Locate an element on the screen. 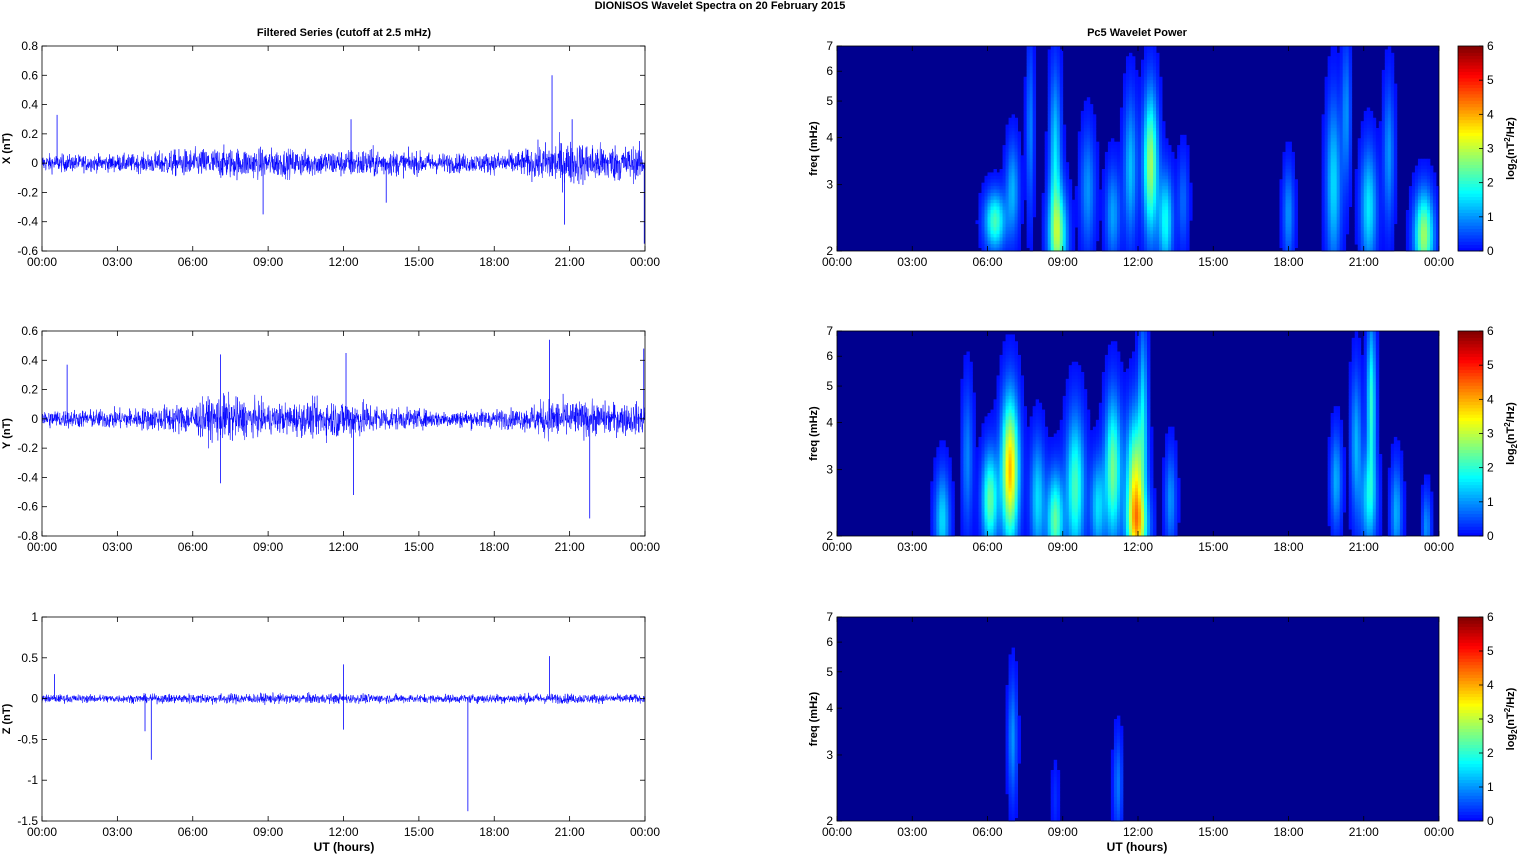  x-power-xtick-label: 21:00 is located at coordinates (1364, 262).